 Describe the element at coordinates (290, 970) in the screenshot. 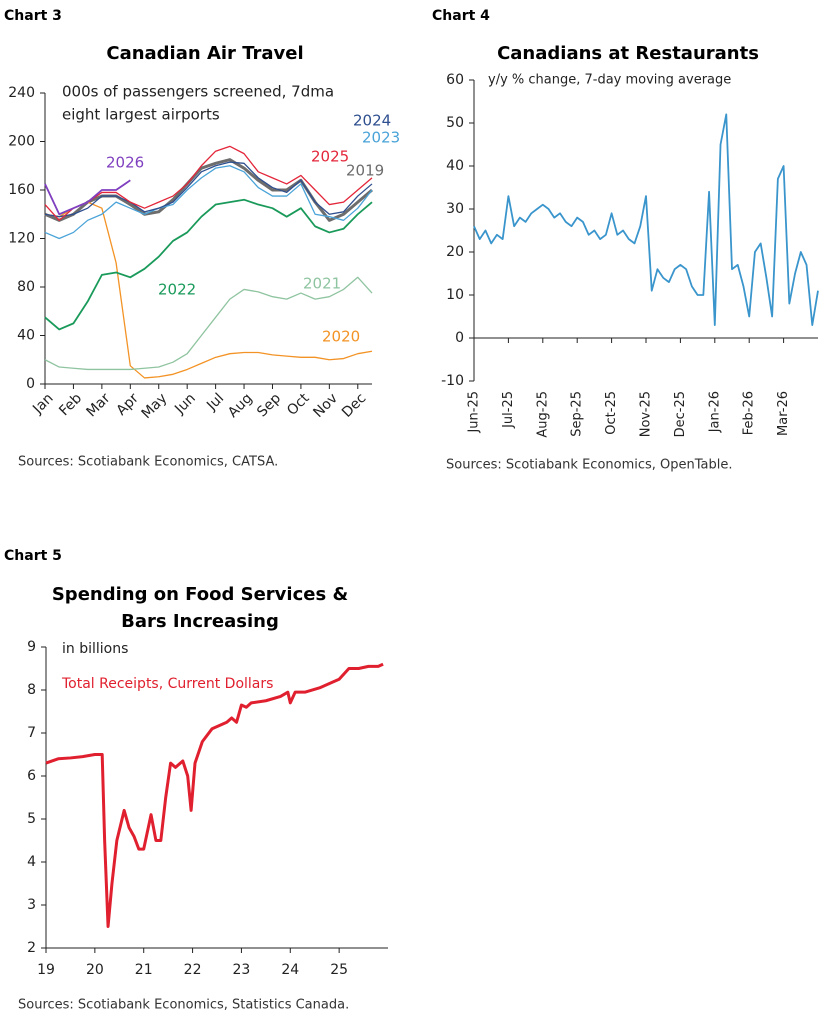

I see `x-tick-label: 24` at that location.